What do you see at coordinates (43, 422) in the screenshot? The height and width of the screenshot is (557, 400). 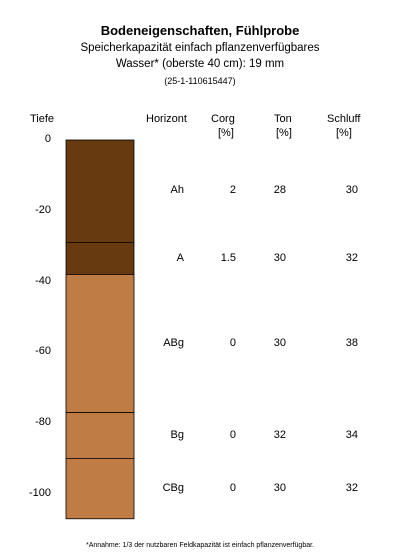 I see `depth-tick-label: -80` at bounding box center [43, 422].